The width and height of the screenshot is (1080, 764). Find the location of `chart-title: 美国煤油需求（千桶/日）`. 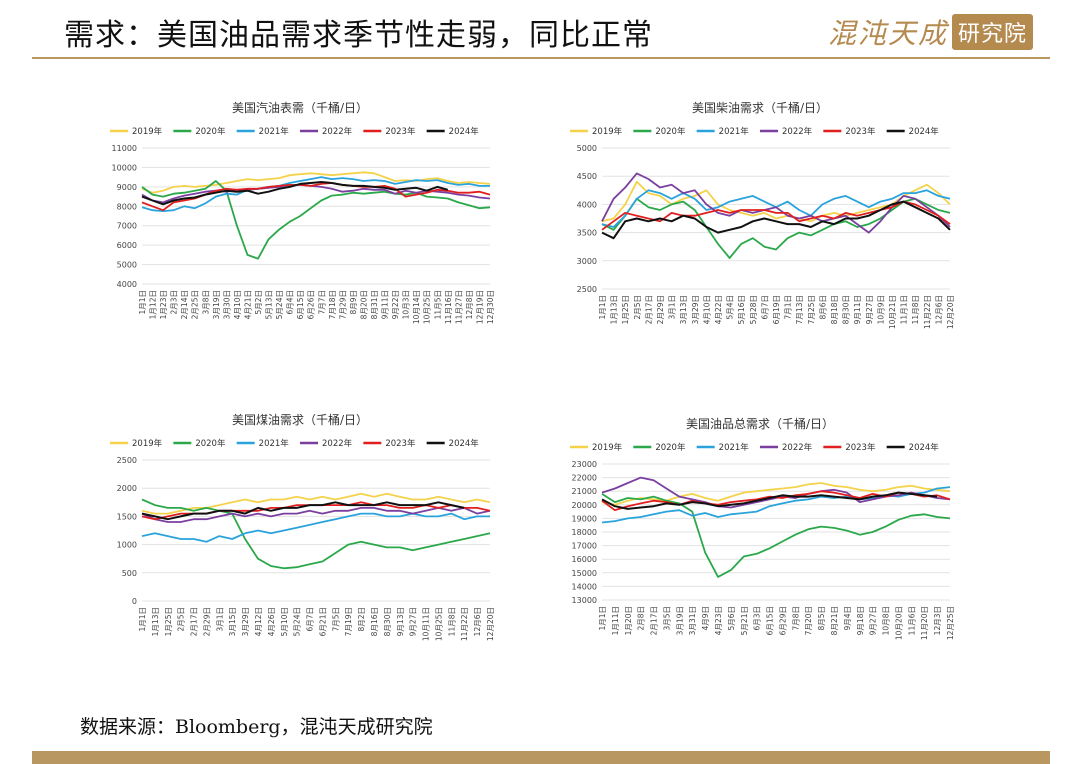

chart-title: 美国煤油需求（千桶/日） is located at coordinates (300, 419).